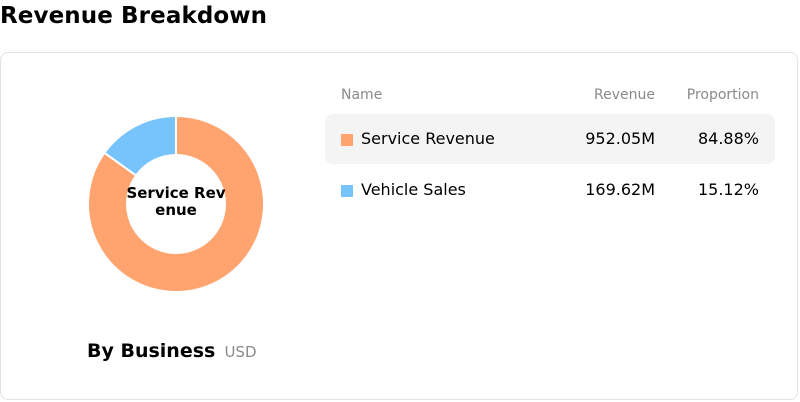  I want to click on donut-slice-service-revenue, so click(176, 204).